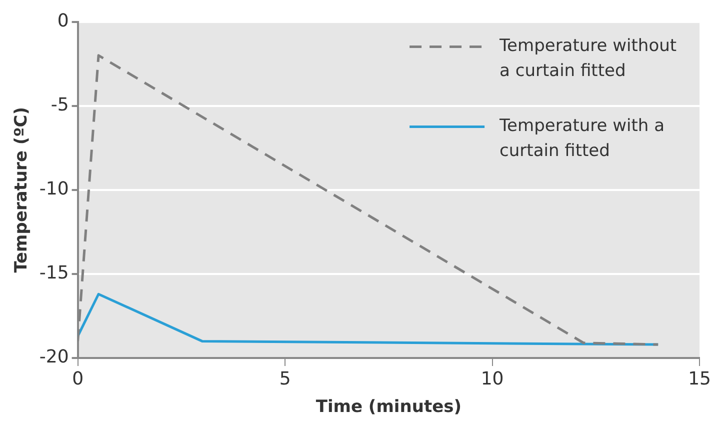 The height and width of the screenshot is (430, 722). What do you see at coordinates (587, 59) in the screenshot?
I see `legend-label: Temperature without a curtain fitted` at bounding box center [587, 59].